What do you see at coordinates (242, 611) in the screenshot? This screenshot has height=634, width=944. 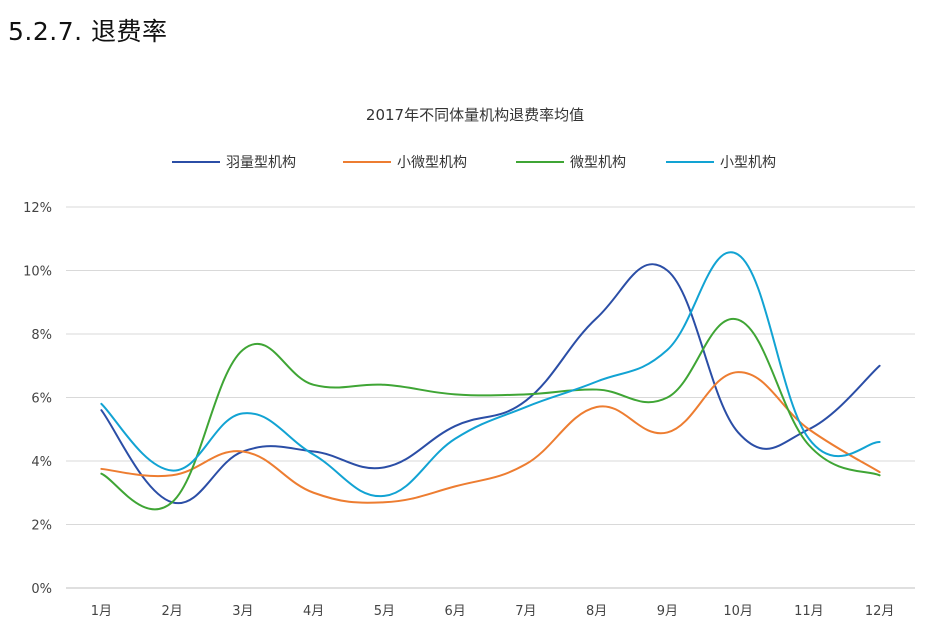 I see `x-tick-label: 3月` at bounding box center [242, 611].